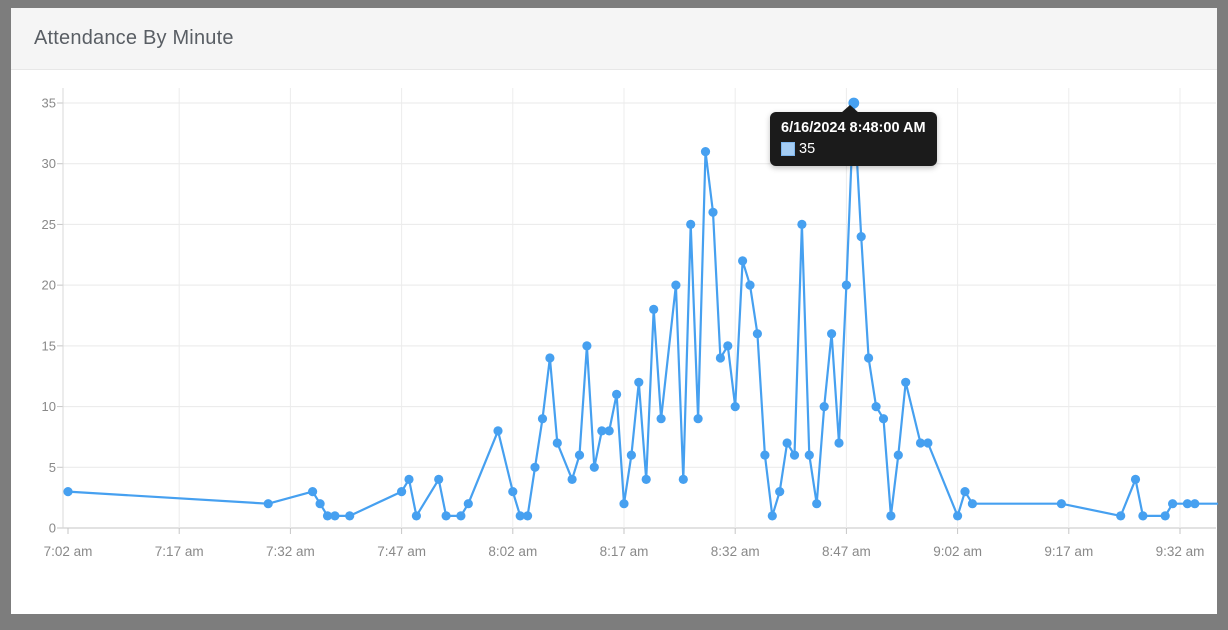  I want to click on series-color-swatch-icon, so click(788, 149).